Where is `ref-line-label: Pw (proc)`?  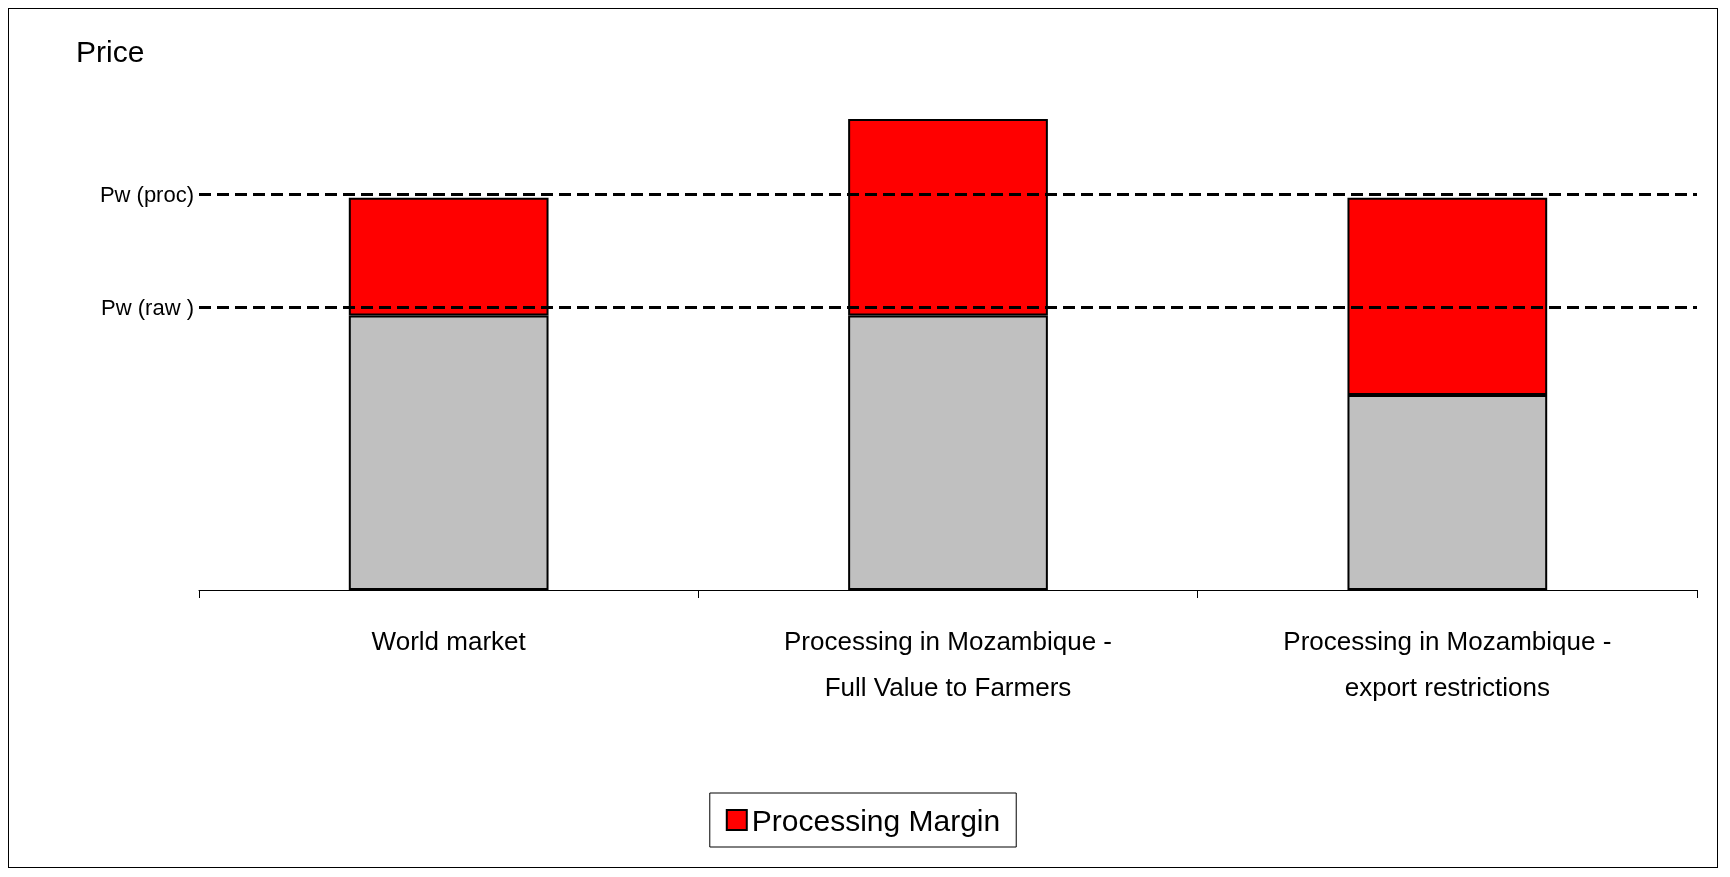
ref-line-label: Pw (proc) is located at coordinates (146, 194).